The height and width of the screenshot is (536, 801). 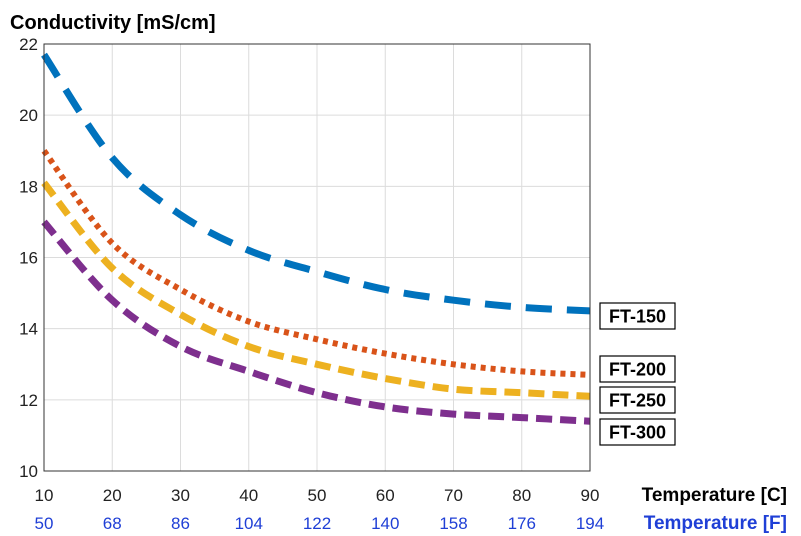 What do you see at coordinates (113, 23) in the screenshot?
I see `chart-title: Conductivity [mS/cm]` at bounding box center [113, 23].